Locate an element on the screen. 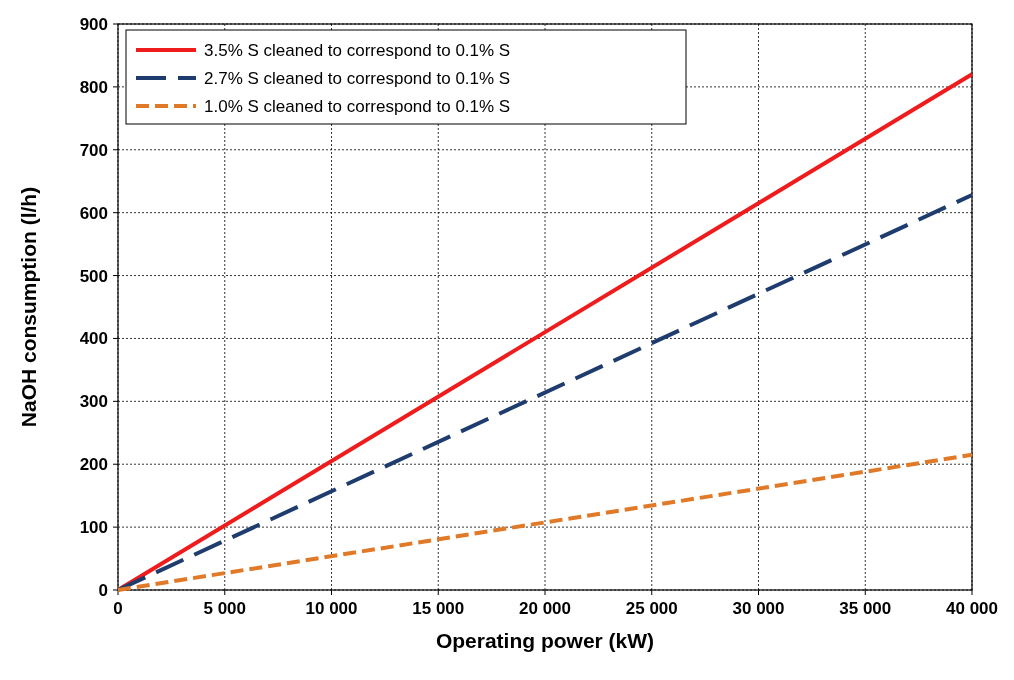  y-tick-label: 800 is located at coordinates (93, 87).